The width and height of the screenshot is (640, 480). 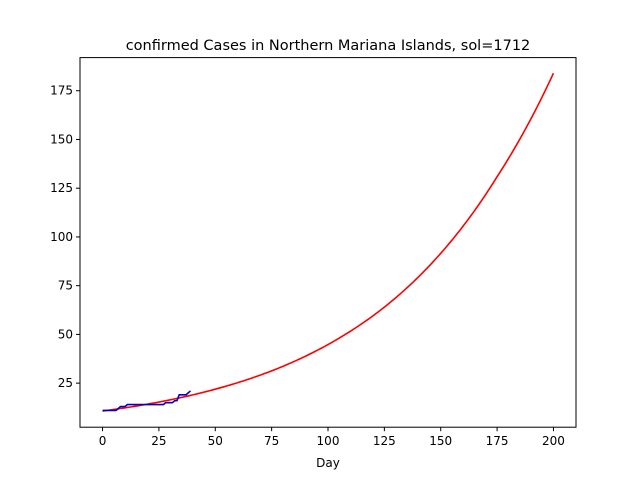 I want to click on y-tick-label: 100, so click(x=61, y=237).